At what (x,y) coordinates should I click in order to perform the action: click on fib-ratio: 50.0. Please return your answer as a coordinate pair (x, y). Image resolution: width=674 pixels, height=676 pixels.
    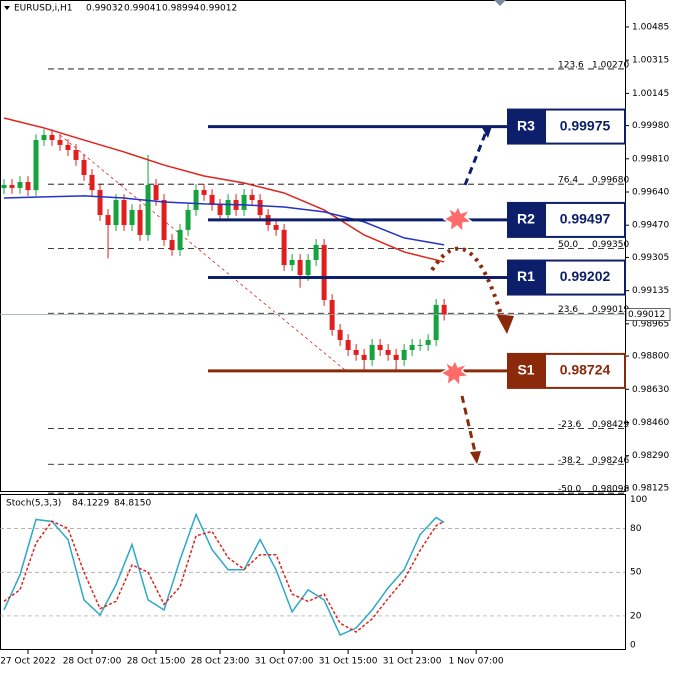
    Looking at the image, I should click on (568, 245).